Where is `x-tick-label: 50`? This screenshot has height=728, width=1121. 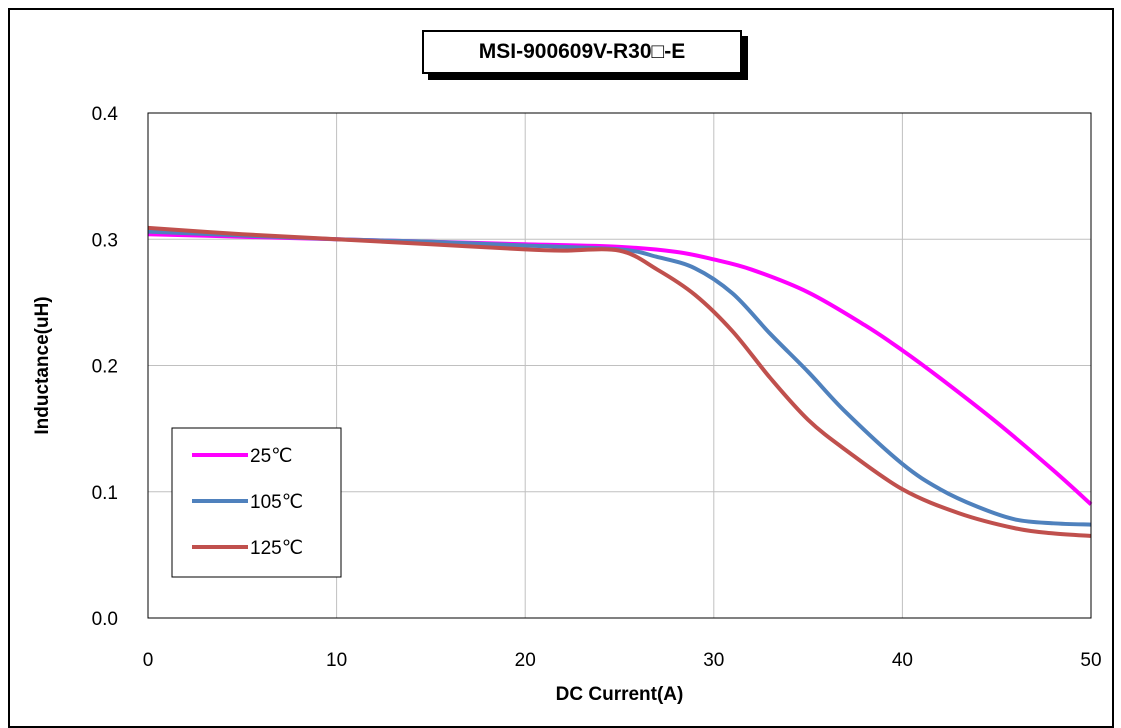
x-tick-label: 50 is located at coordinates (1090, 660).